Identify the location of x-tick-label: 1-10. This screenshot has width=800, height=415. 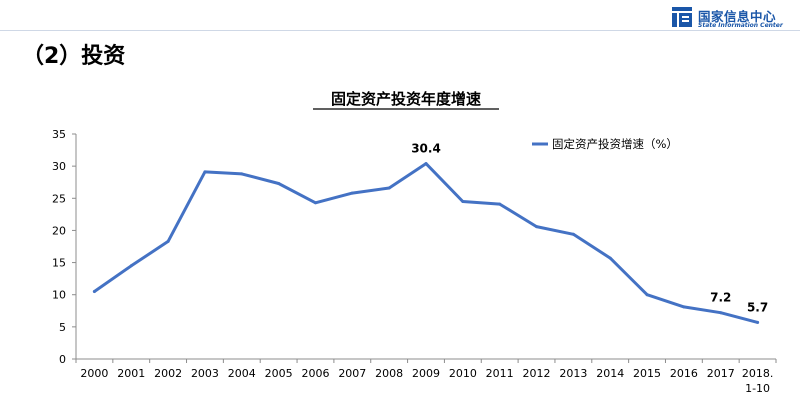
(757, 388).